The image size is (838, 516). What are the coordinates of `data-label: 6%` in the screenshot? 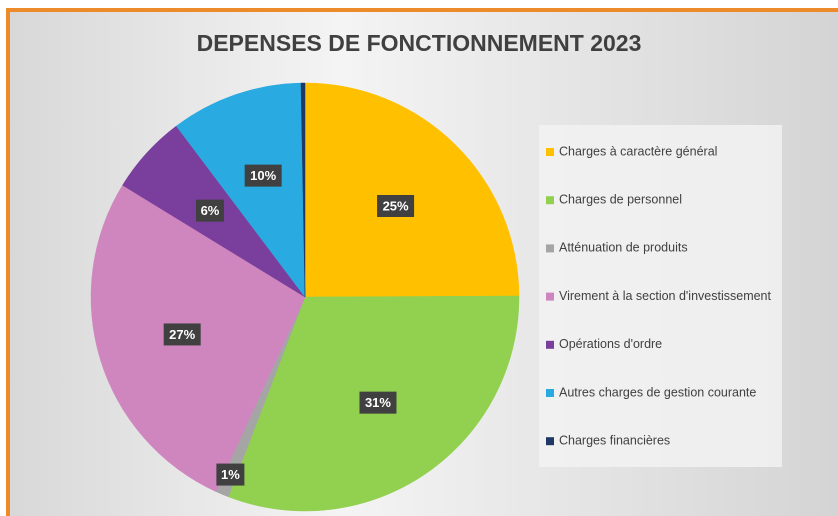 It's located at (210, 210).